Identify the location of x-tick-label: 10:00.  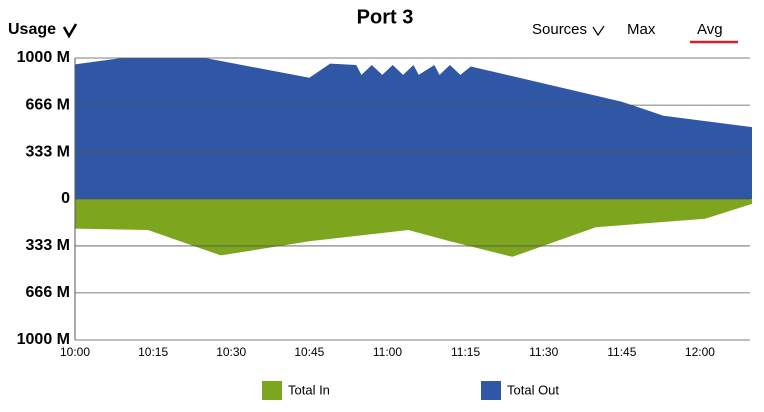
(75, 352).